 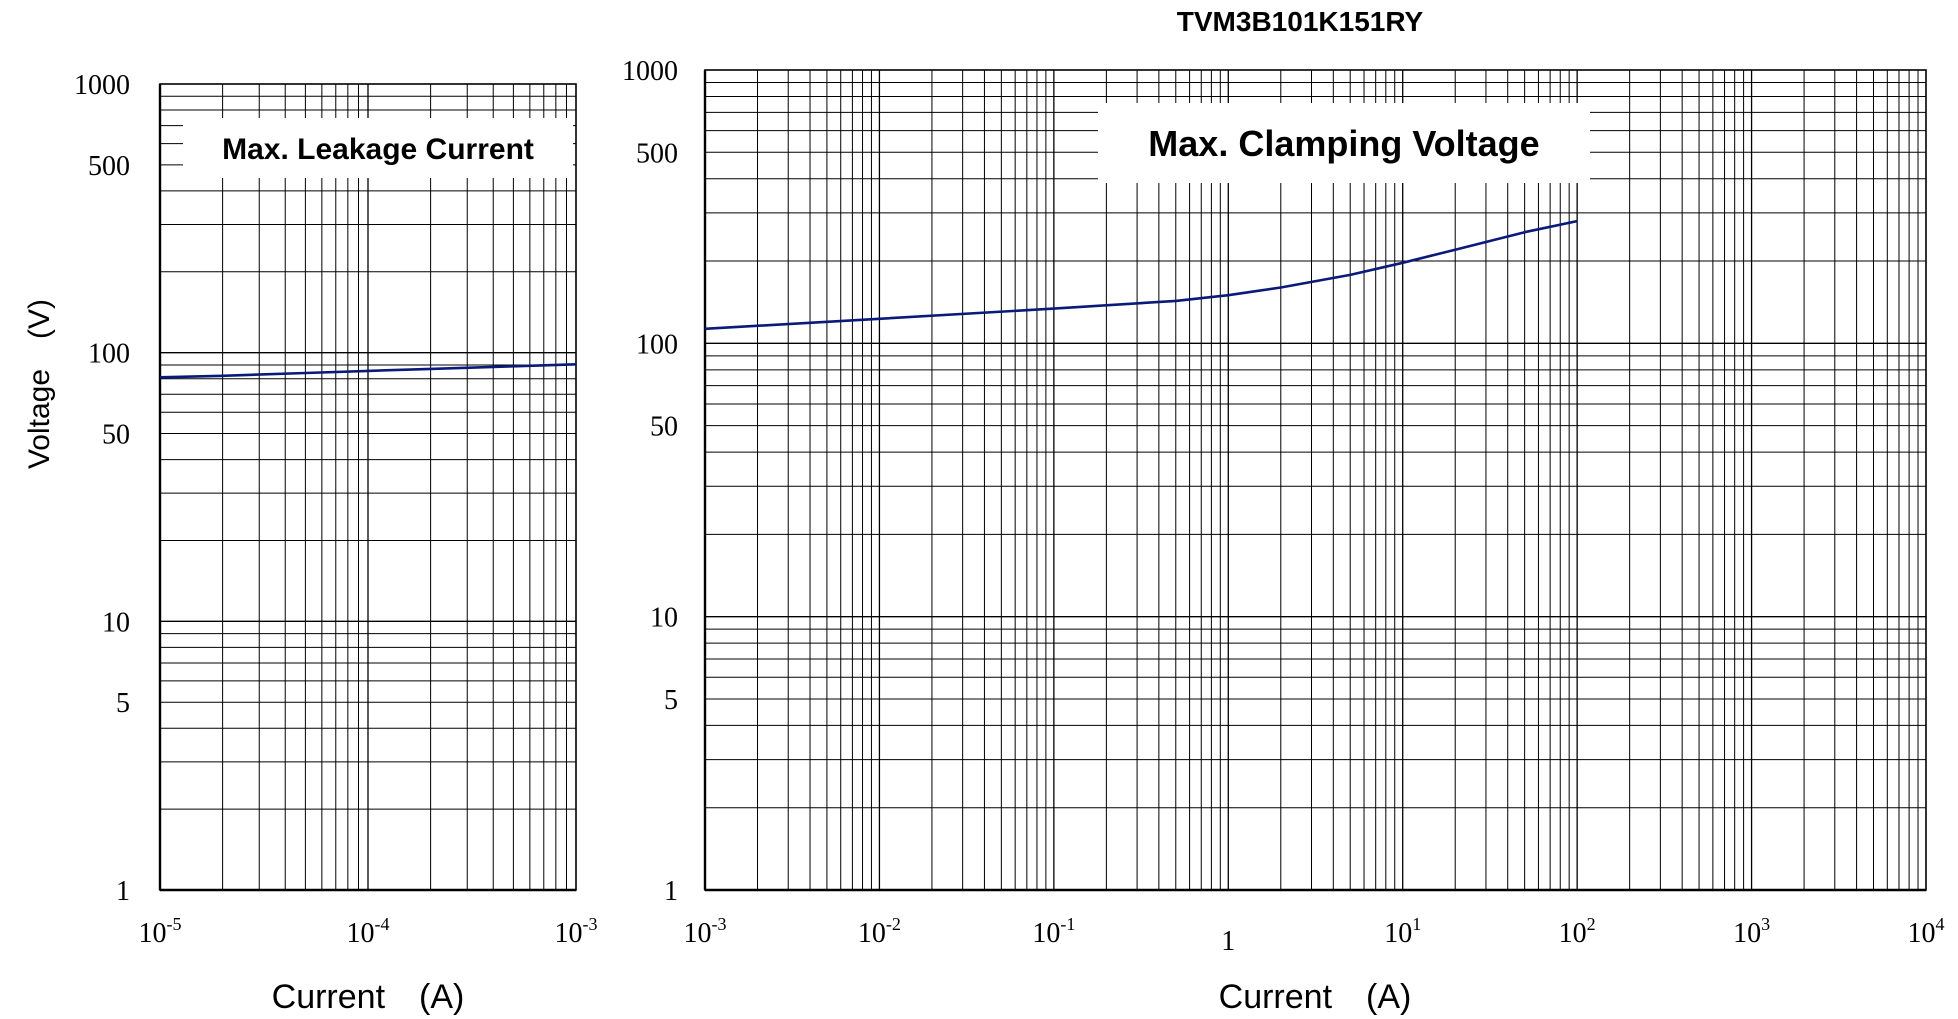 What do you see at coordinates (1300, 21) in the screenshot?
I see `figure-title: TVM3B101K151RY` at bounding box center [1300, 21].